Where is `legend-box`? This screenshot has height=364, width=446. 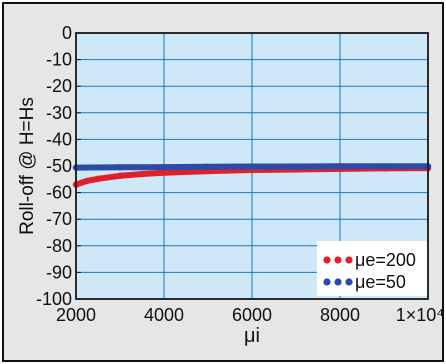 legend-box is located at coordinates (372, 268).